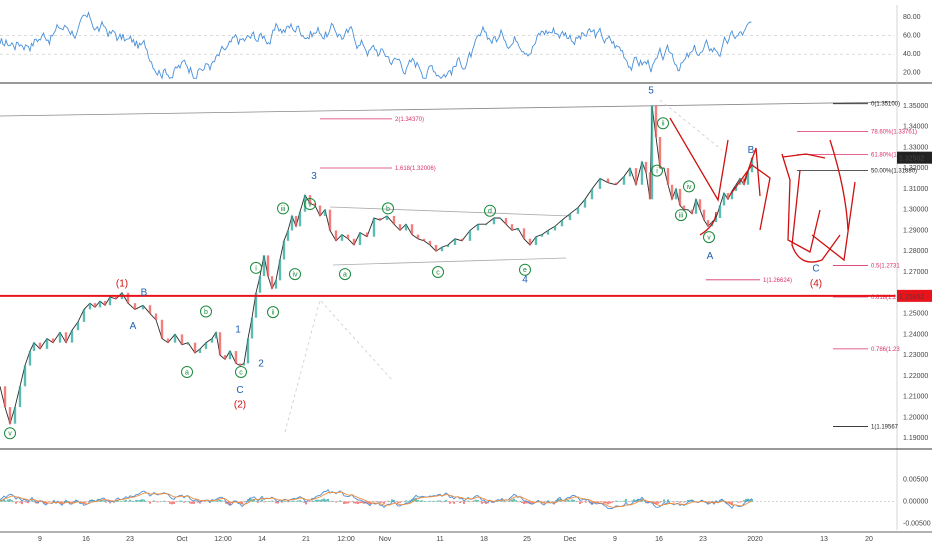 This screenshot has width=932, height=550. I want to click on wave-label-minor: c, so click(241, 372).